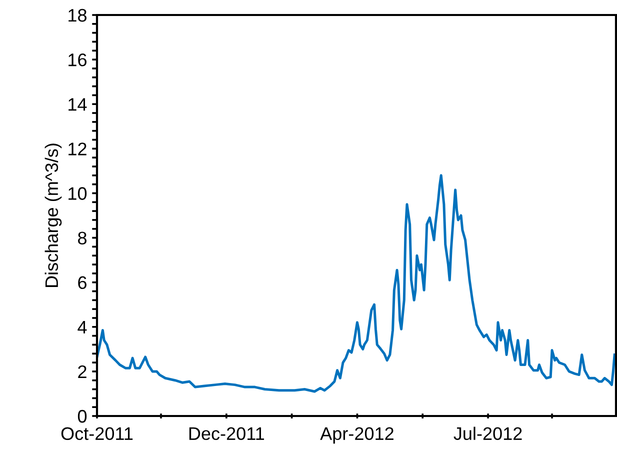 The width and height of the screenshot is (617, 462). I want to click on y-axis-title: Discharge (m^3/s), so click(53, 215).